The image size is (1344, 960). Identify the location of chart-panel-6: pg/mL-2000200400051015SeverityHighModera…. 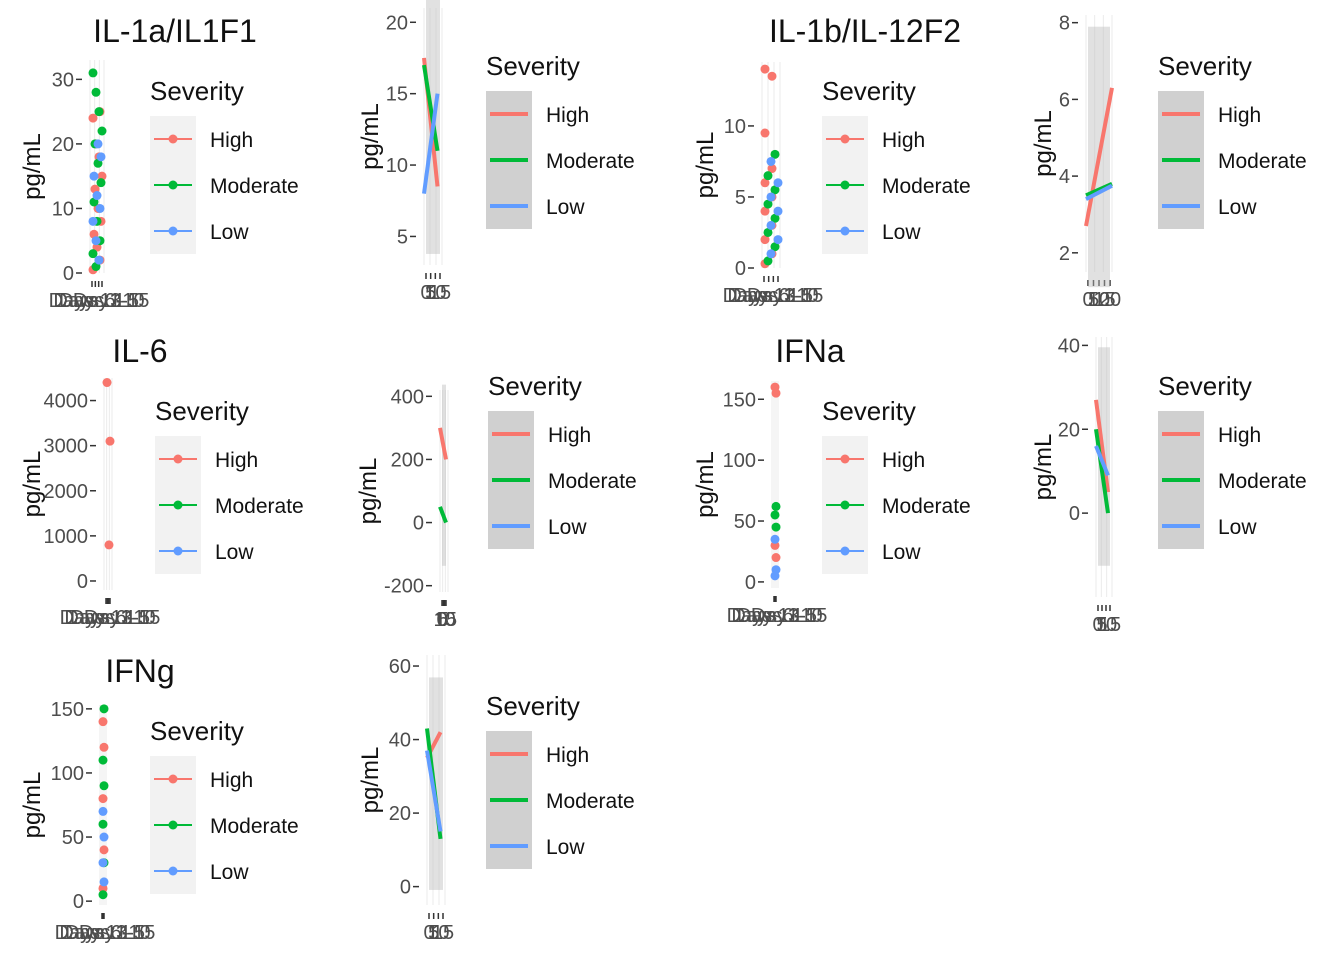
(496, 501).